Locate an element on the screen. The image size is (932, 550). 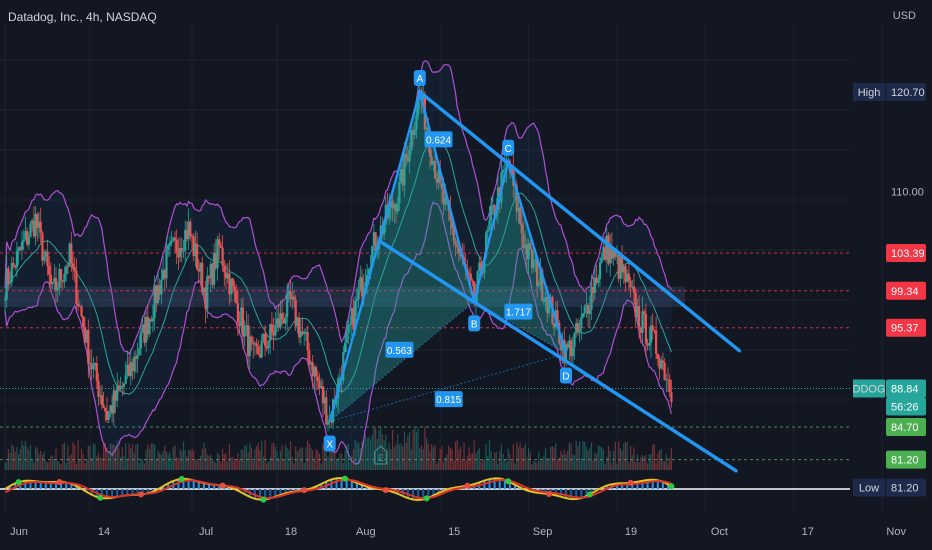
axis-price-value: 81.20 is located at coordinates (905, 489).